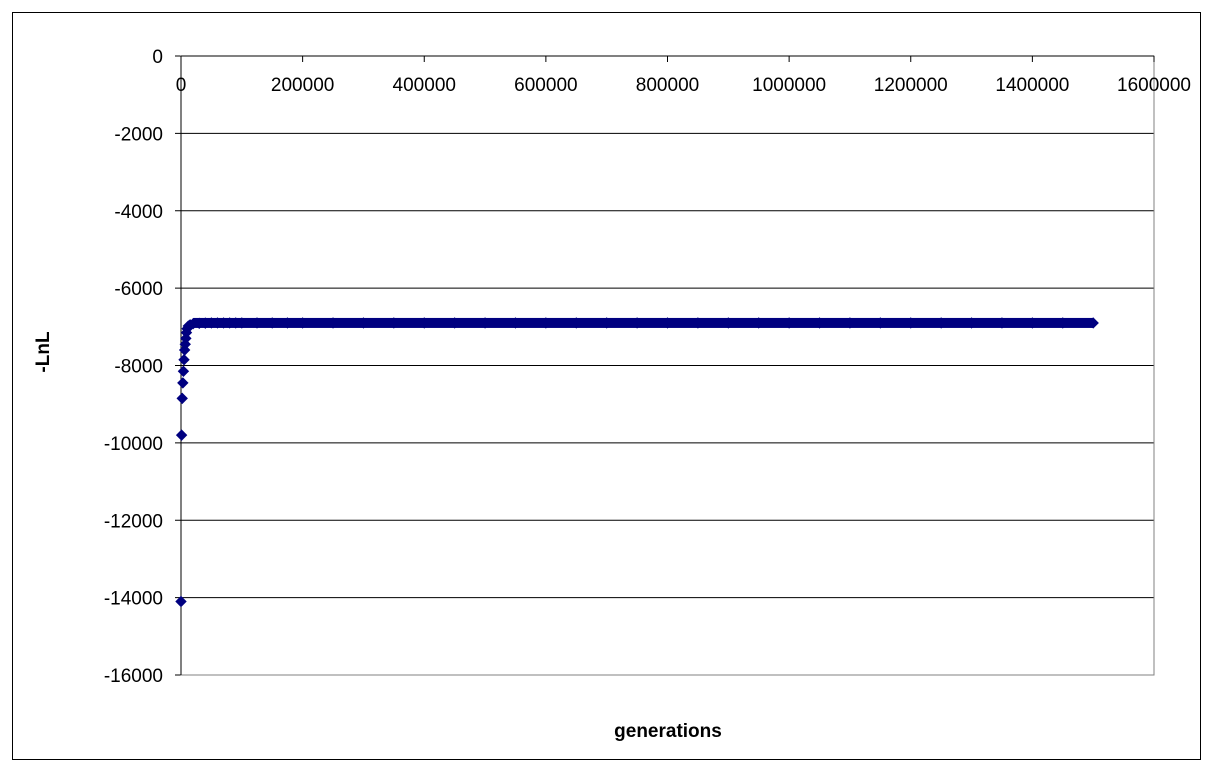 The width and height of the screenshot is (1213, 767). I want to click on x-tick-label: 200000, so click(302, 85).